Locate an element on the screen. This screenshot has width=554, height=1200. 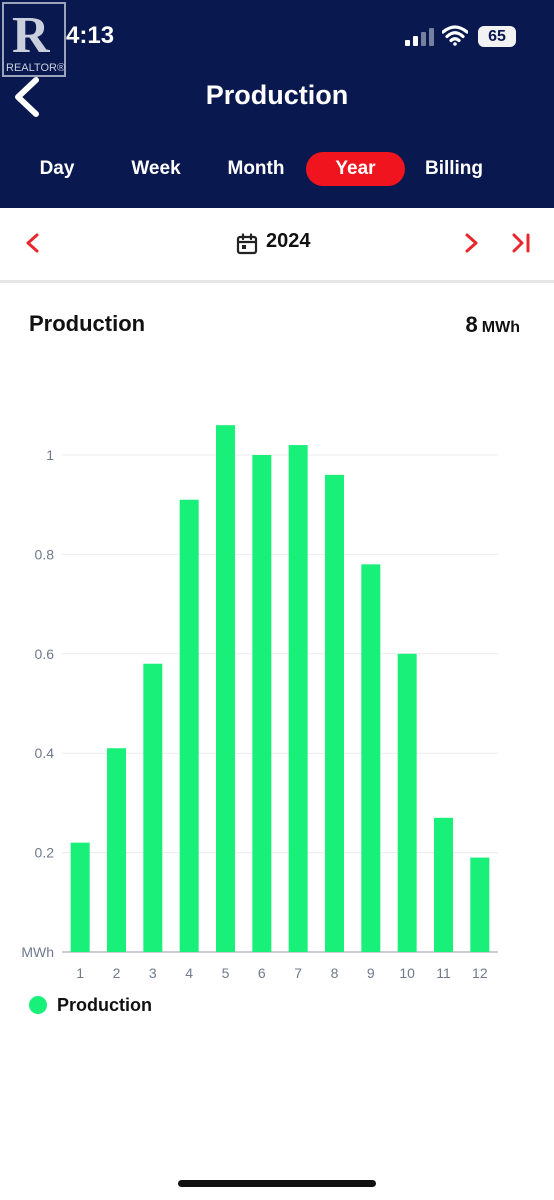
x-tick-label: 12 is located at coordinates (480, 973).